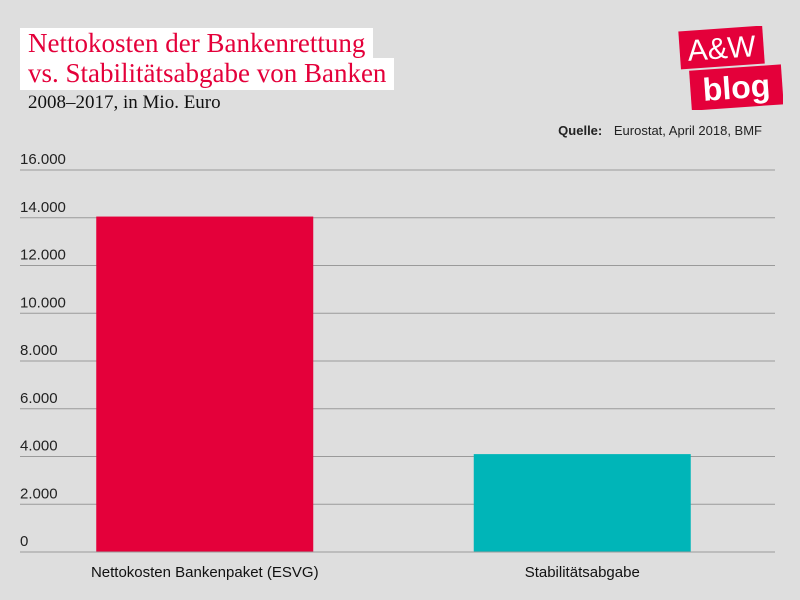  I want to click on logo-top-box, so click(721, 48).